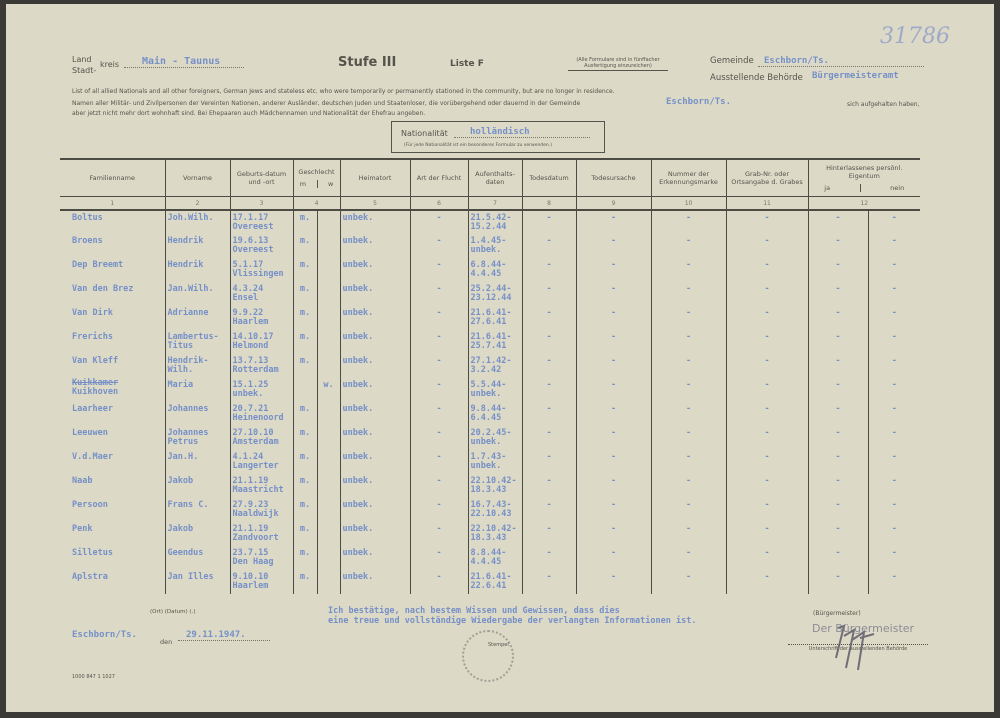 This screenshot has width=1000, height=718. What do you see at coordinates (261, 342) in the screenshot?
I see `cell-geburtsdatum: 14.10.17 Helmond` at bounding box center [261, 342].